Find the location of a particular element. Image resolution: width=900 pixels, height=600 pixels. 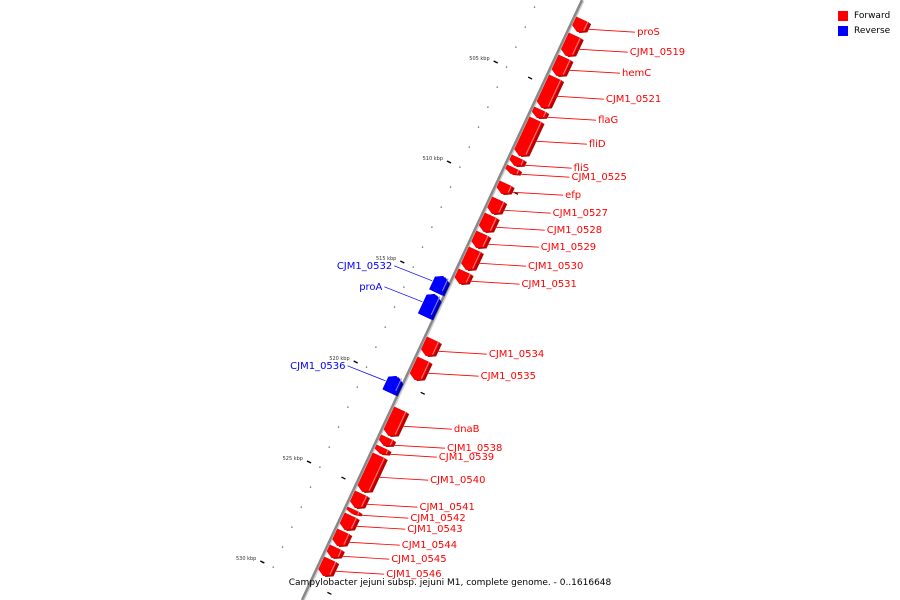

gene-label: fliD is located at coordinates (597, 144).